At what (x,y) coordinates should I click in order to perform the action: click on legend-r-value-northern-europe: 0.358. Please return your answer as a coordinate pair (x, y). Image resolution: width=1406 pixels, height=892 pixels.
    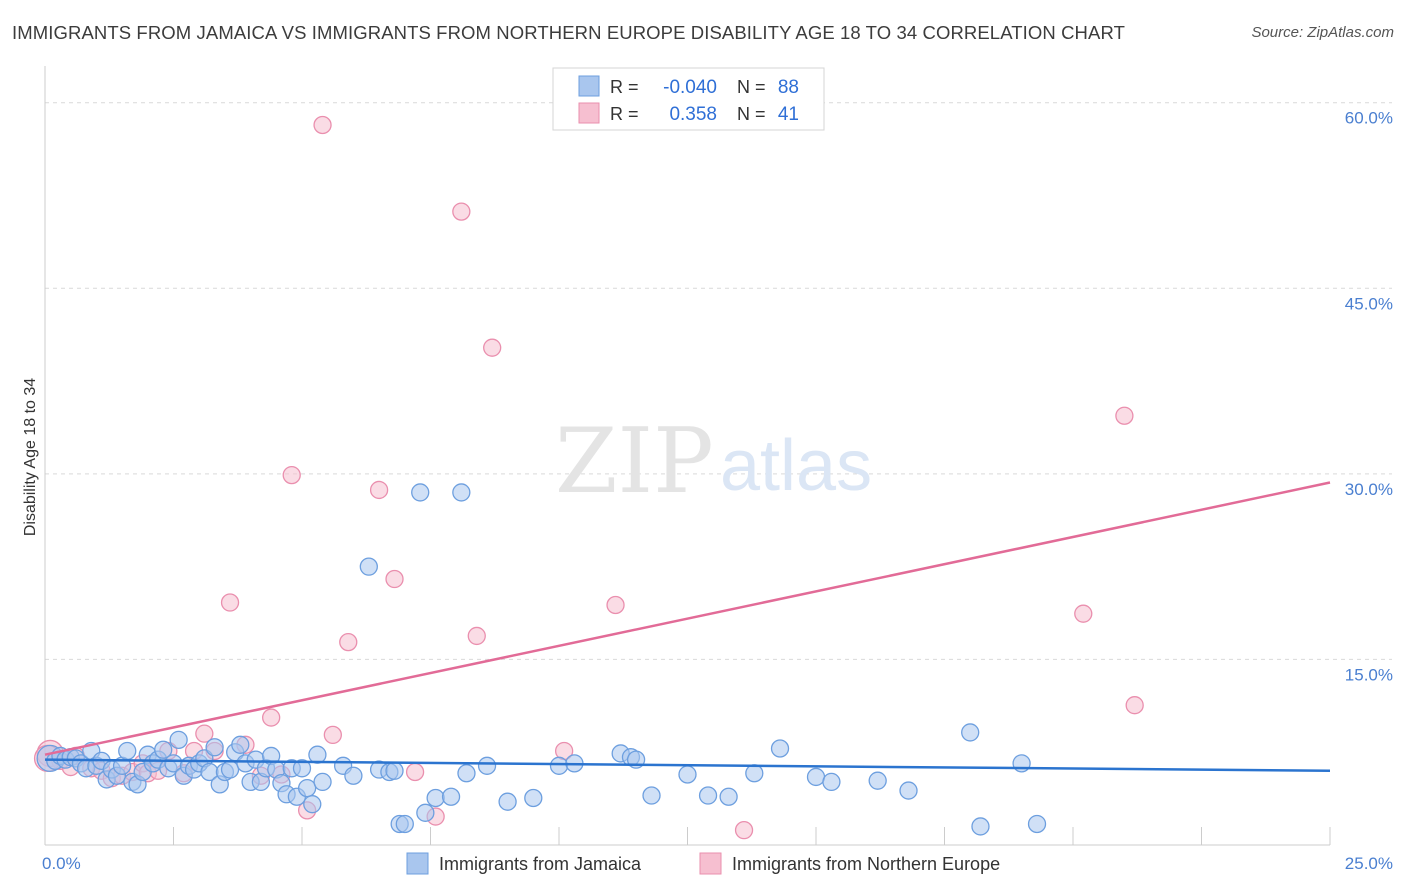
    Looking at the image, I should click on (693, 114).